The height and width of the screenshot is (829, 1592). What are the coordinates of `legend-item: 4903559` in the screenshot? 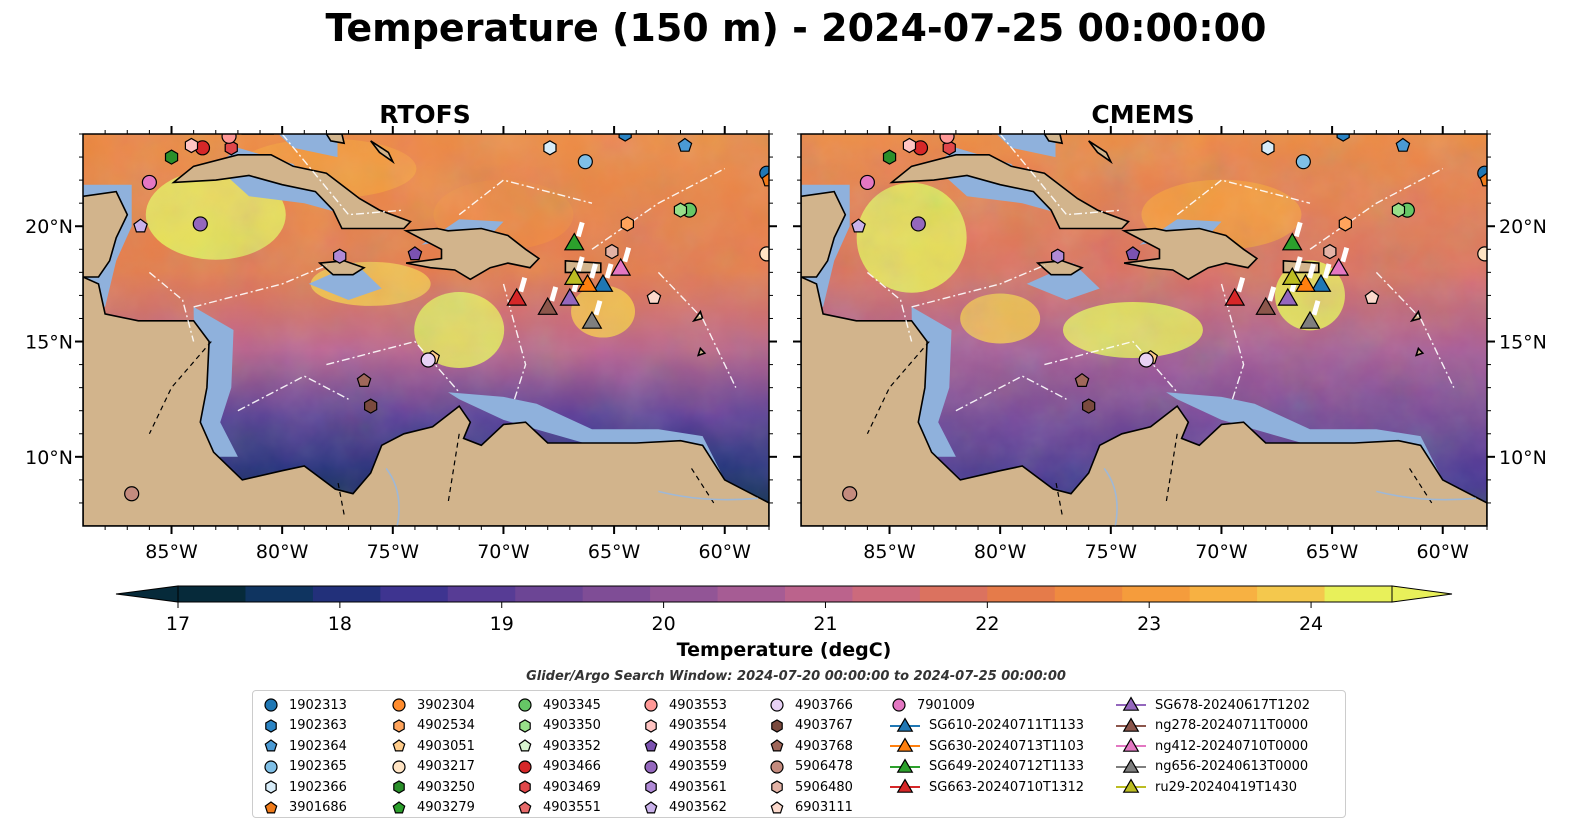 It's located at (684, 767).